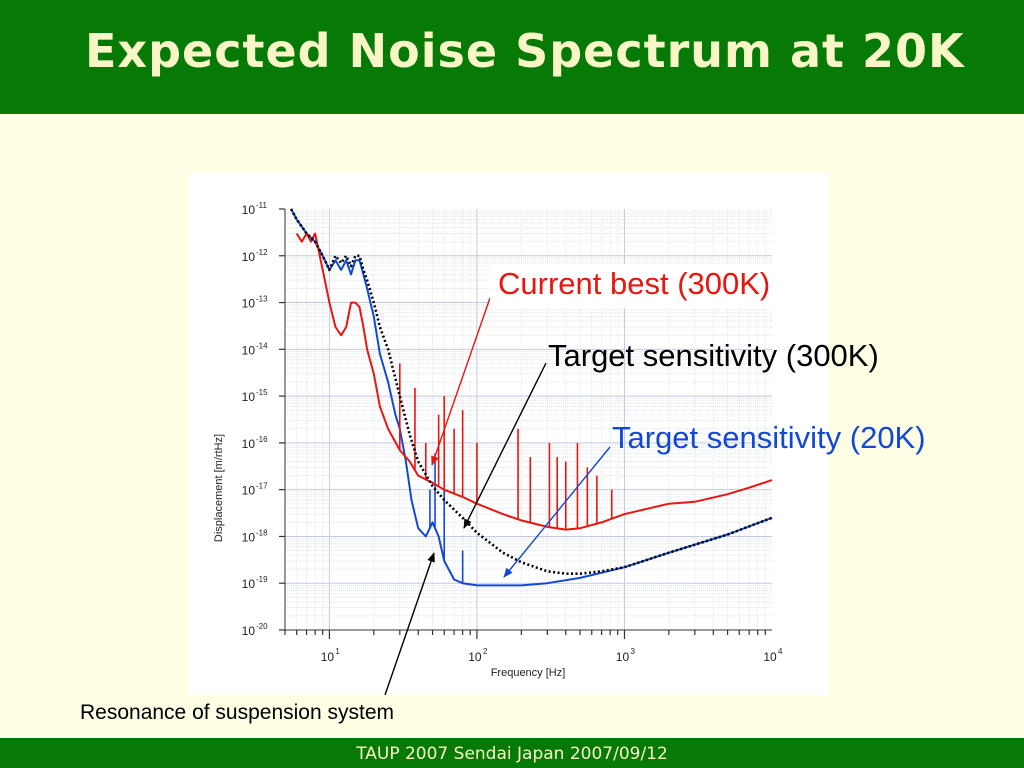 The image size is (1024, 768). What do you see at coordinates (262, 252) in the screenshot?
I see `y-tick-exponent: -12` at bounding box center [262, 252].